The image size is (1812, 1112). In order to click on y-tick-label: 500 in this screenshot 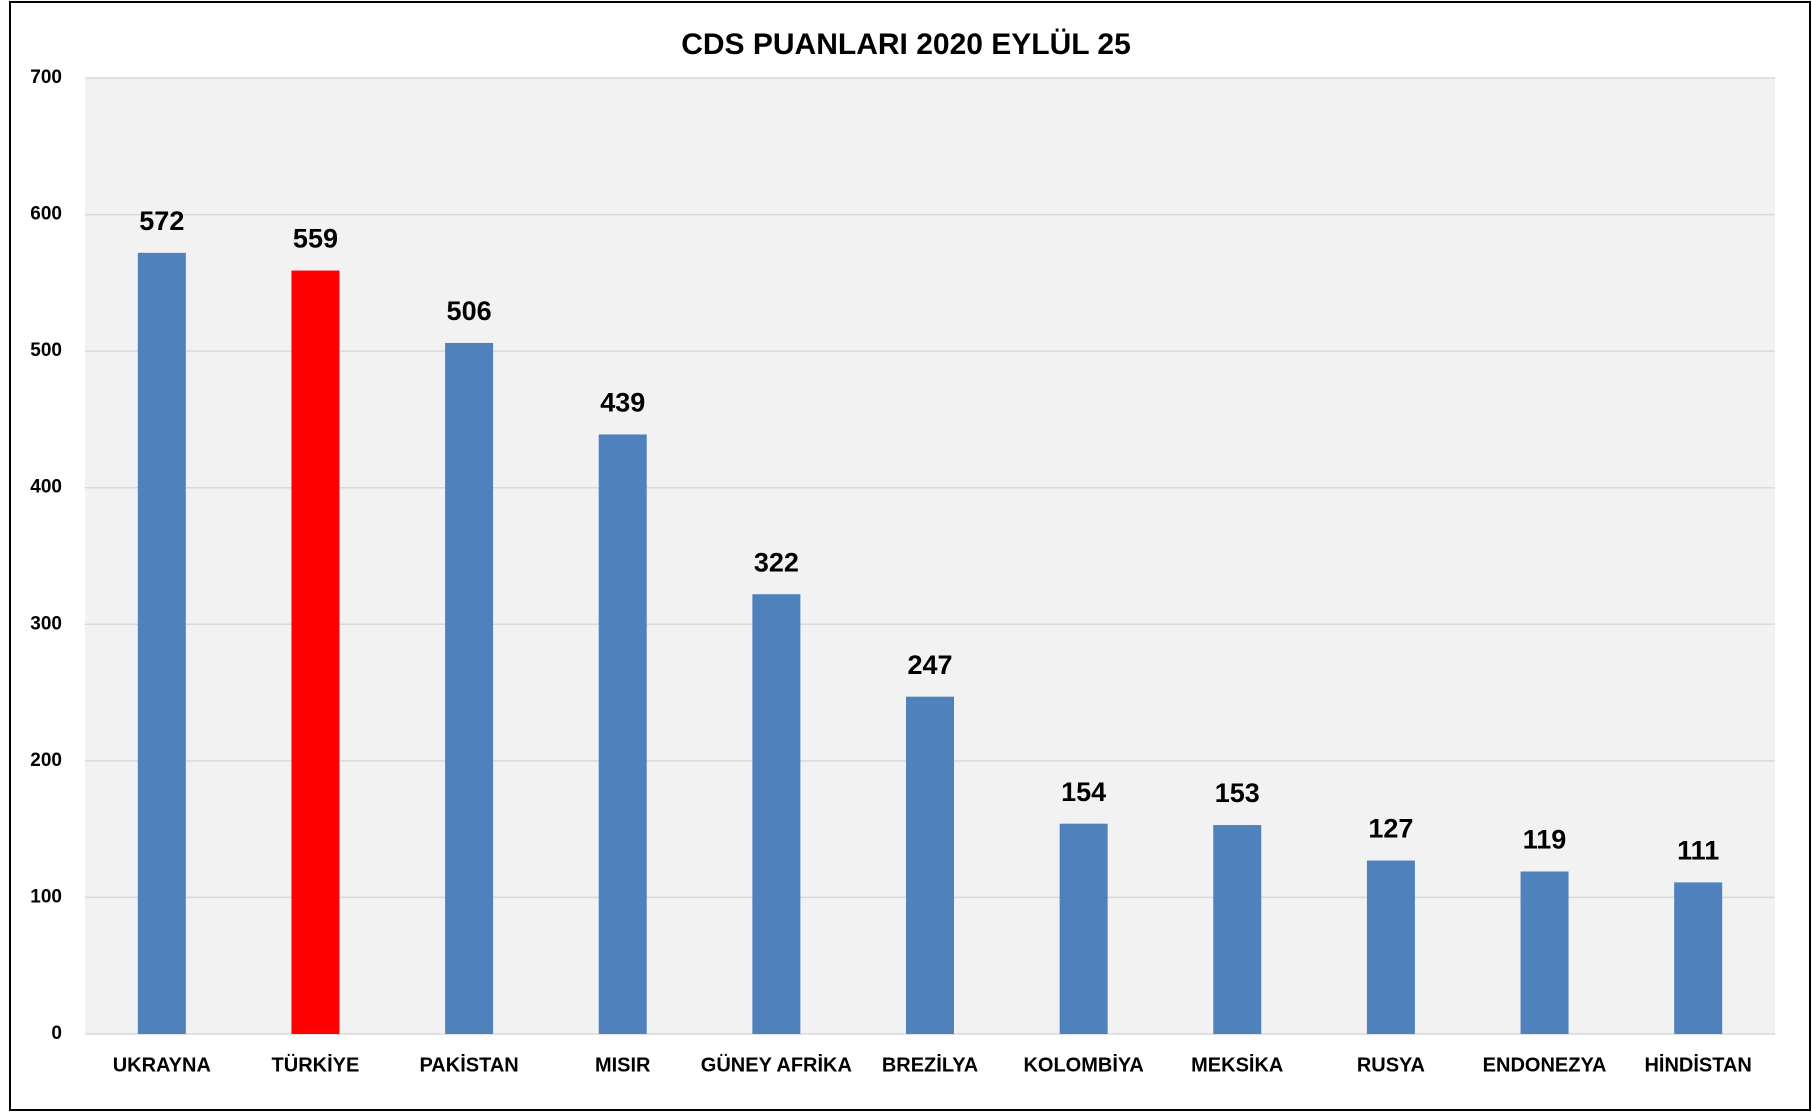, I will do `click(46, 350)`.